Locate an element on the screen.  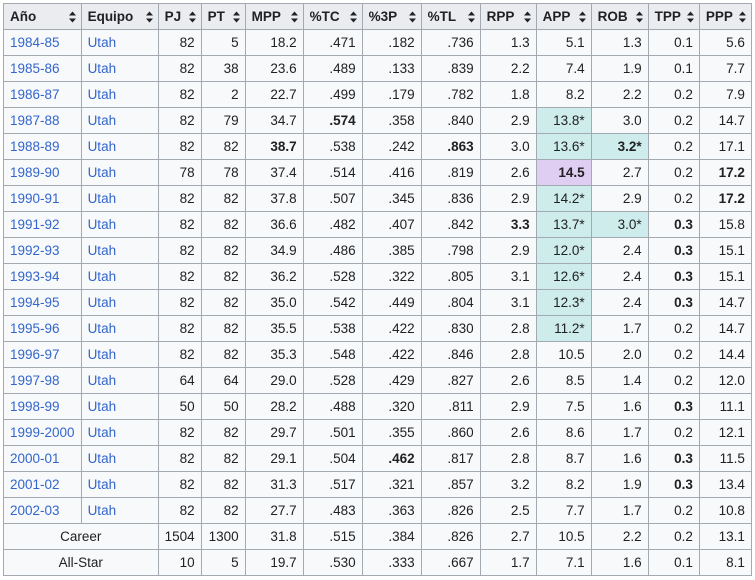
cell-tc: .504 is located at coordinates (332, 458).